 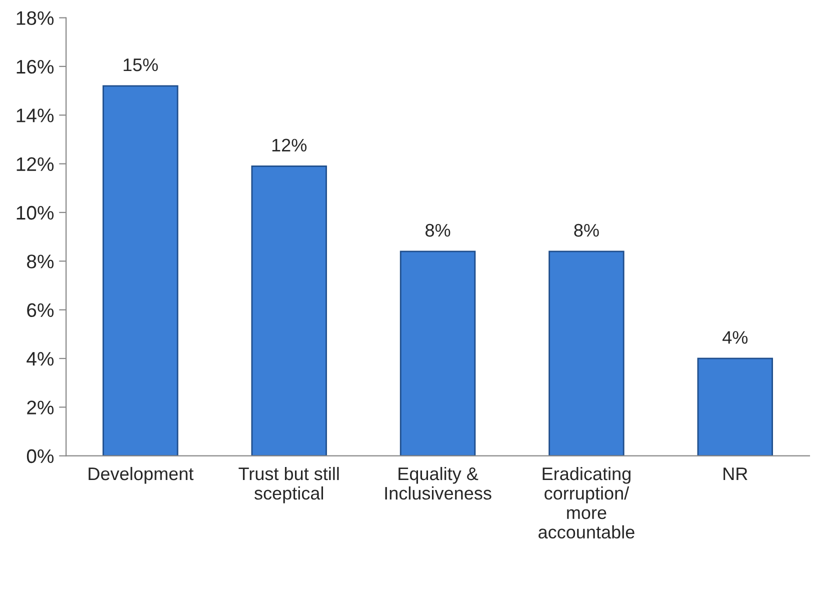 I want to click on x-tick-label: Equality & Inclusiveness, so click(x=438, y=483).